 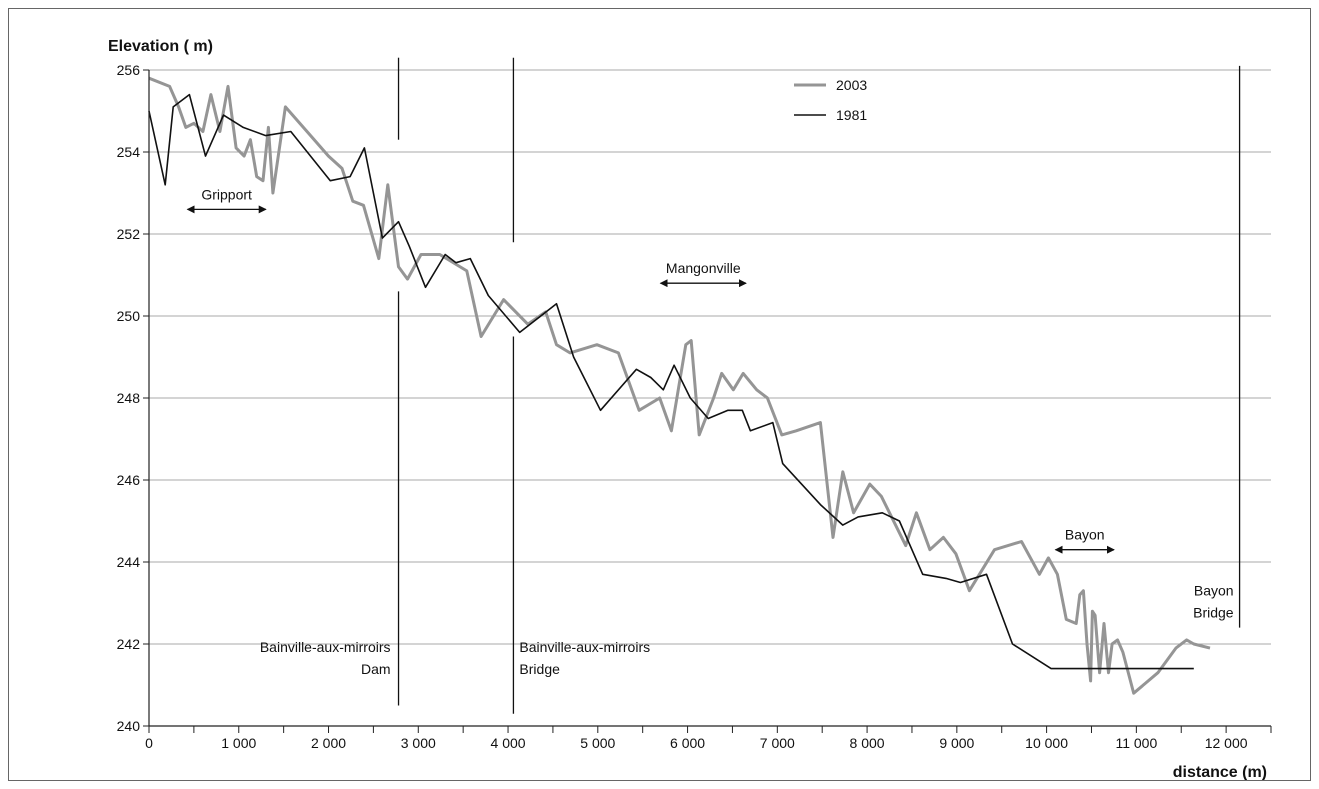 What do you see at coordinates (508, 743) in the screenshot?
I see `x-tick-label: 4 000` at bounding box center [508, 743].